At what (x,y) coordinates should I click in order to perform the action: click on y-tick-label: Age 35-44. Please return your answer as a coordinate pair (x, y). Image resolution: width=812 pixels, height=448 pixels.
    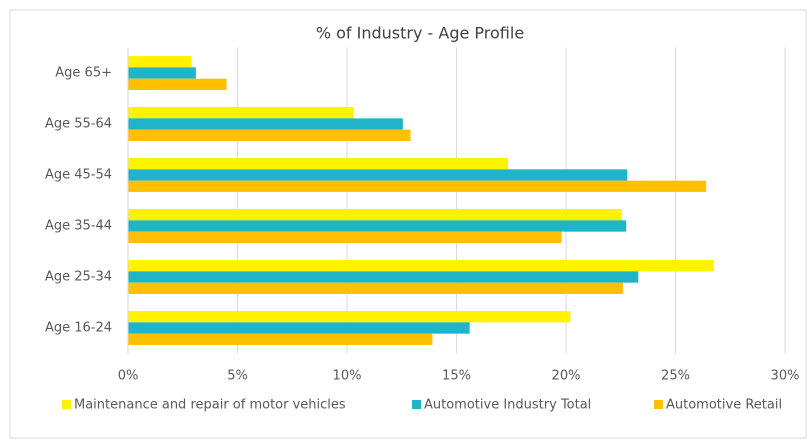
    Looking at the image, I should click on (78, 226).